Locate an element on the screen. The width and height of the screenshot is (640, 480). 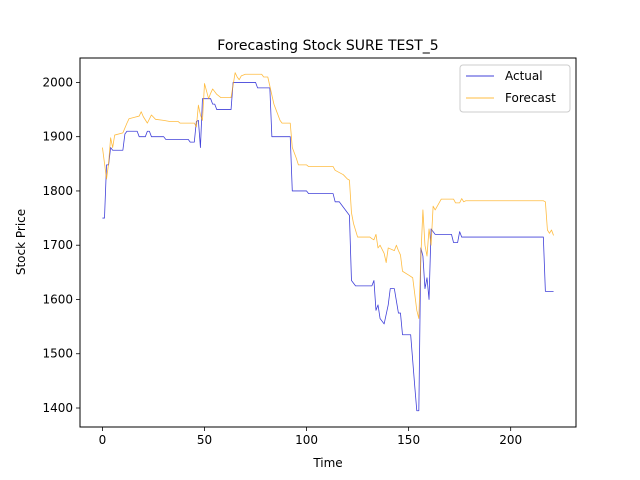
x-tick-label: 200 is located at coordinates (510, 440).